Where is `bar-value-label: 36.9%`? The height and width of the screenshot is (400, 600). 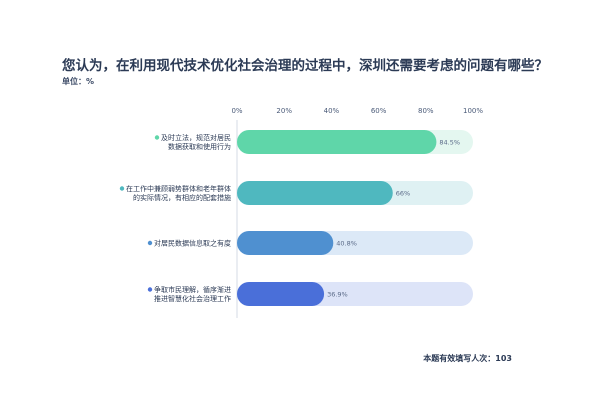 bar-value-label: 36.9% is located at coordinates (337, 295).